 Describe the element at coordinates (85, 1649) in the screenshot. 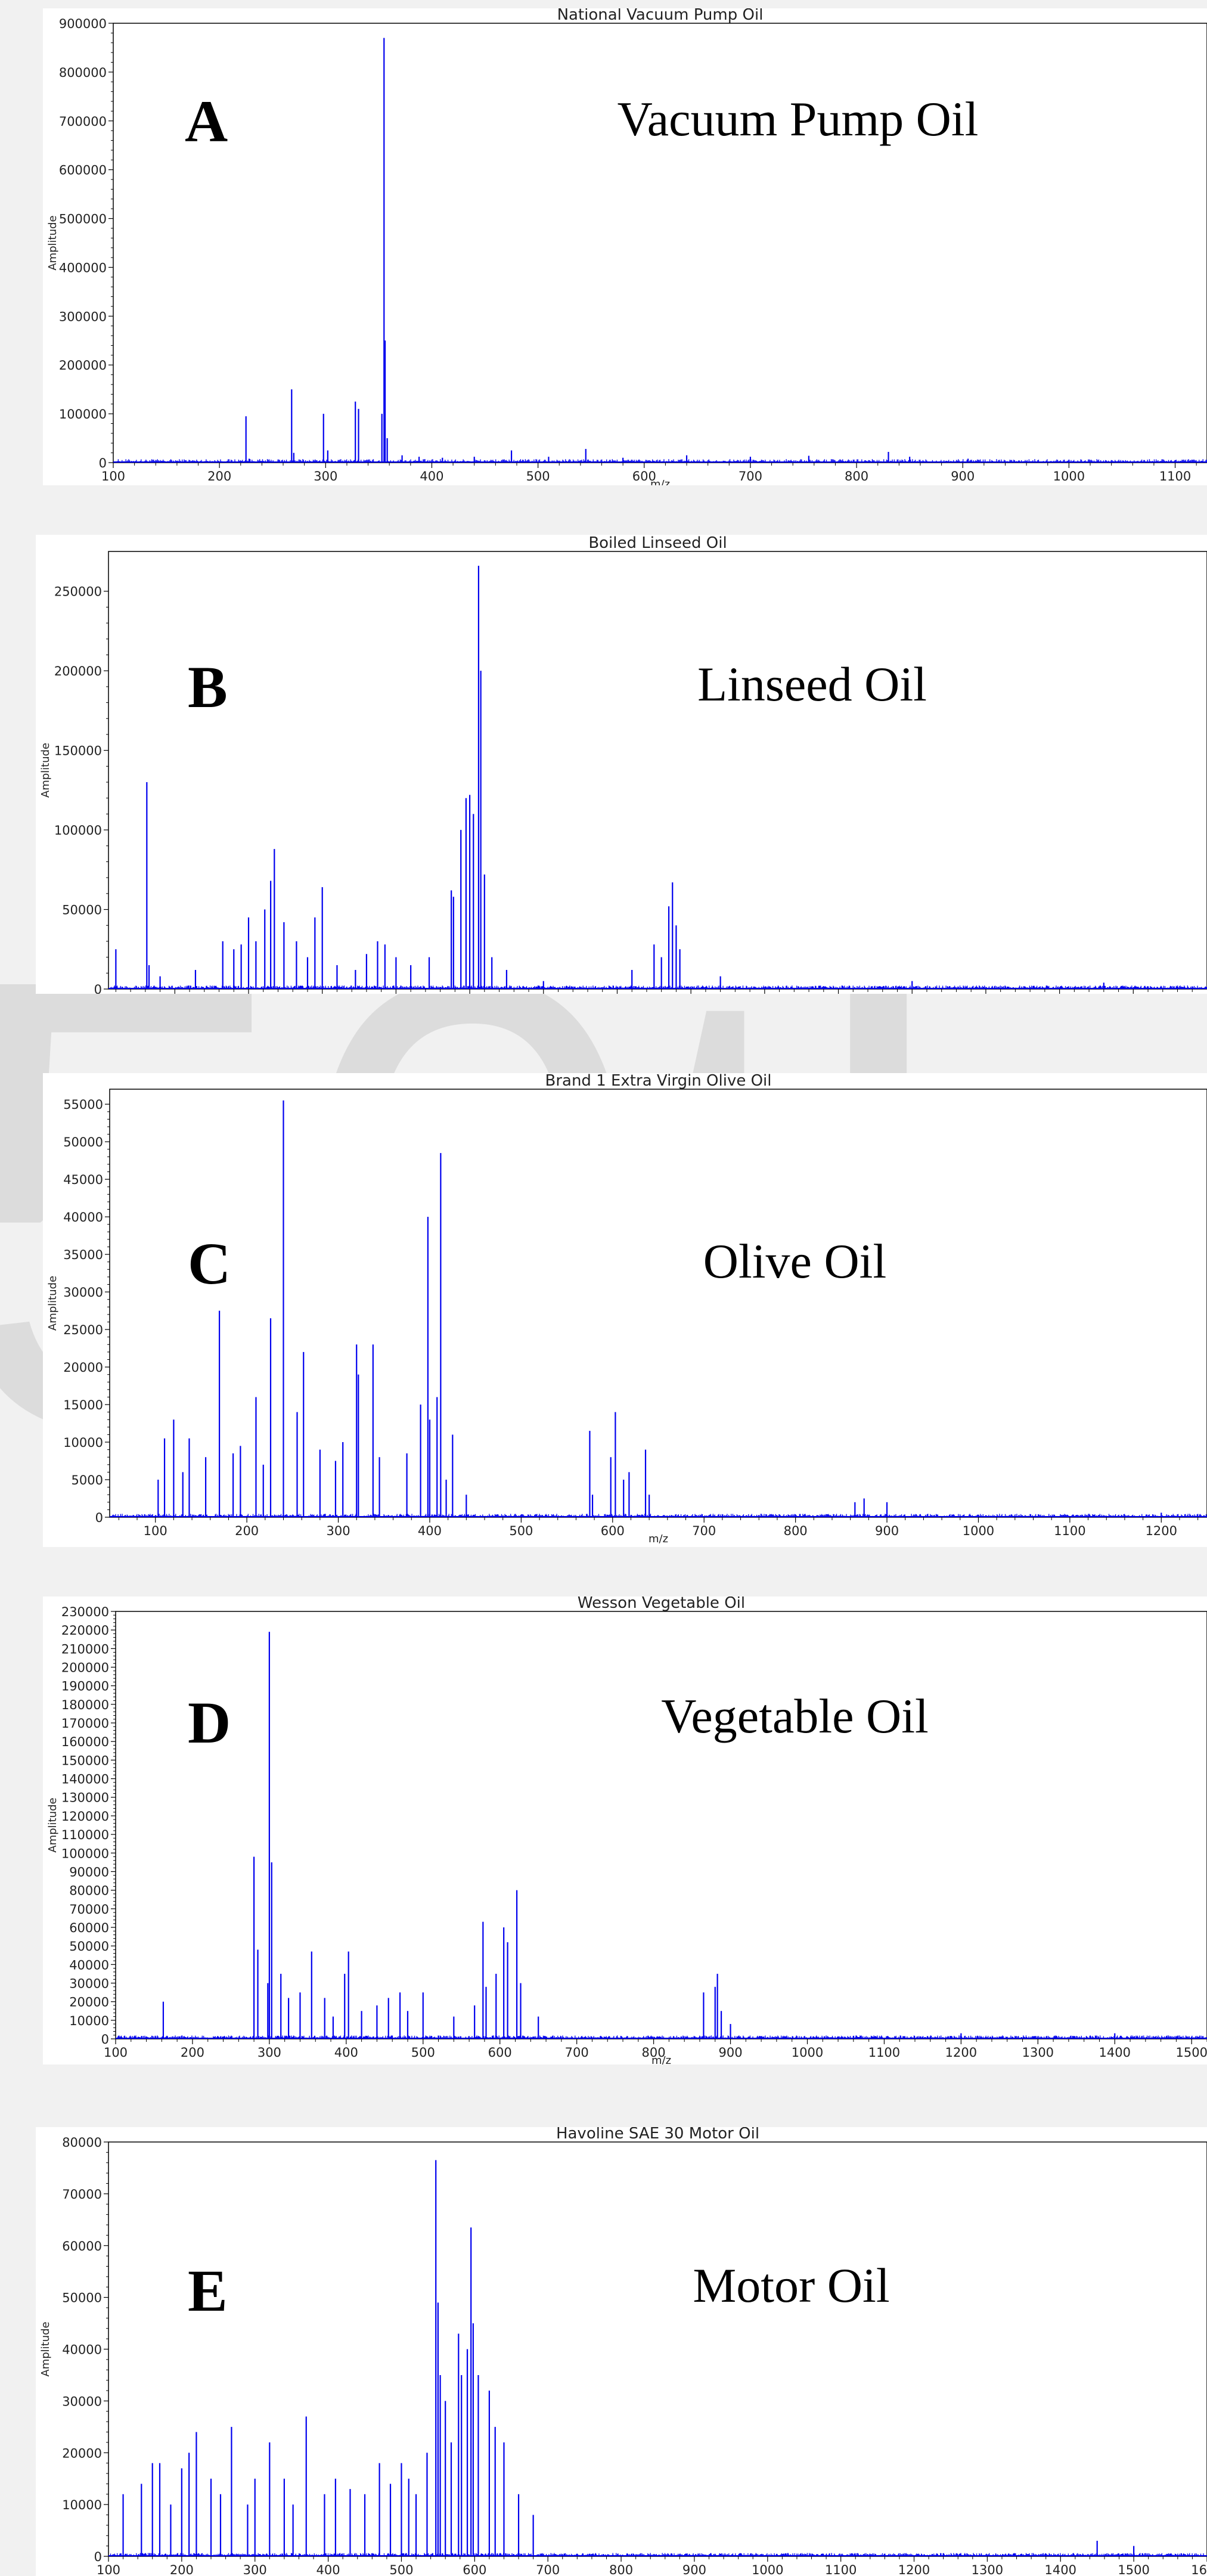

I see `y-tick-label: 210000` at that location.